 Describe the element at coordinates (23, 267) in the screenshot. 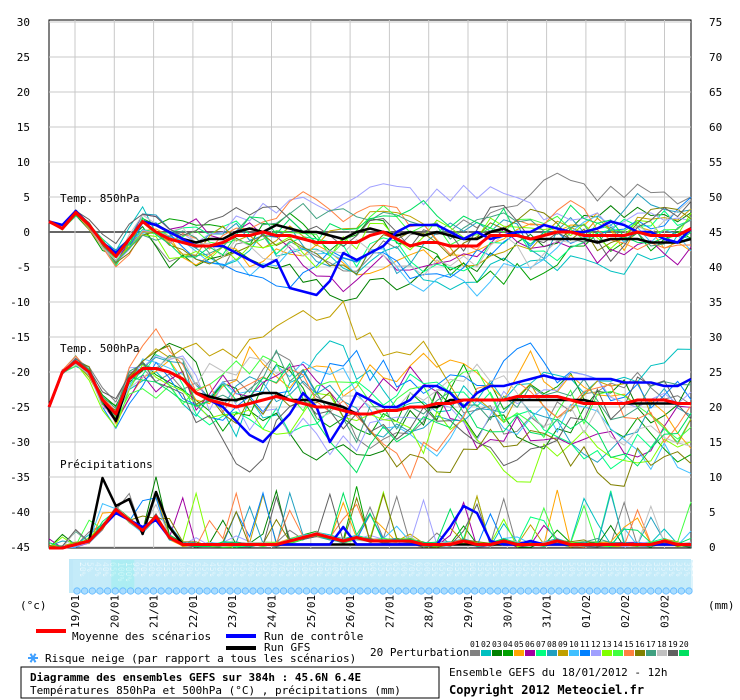

I see `left-tick-label: -5` at that location.